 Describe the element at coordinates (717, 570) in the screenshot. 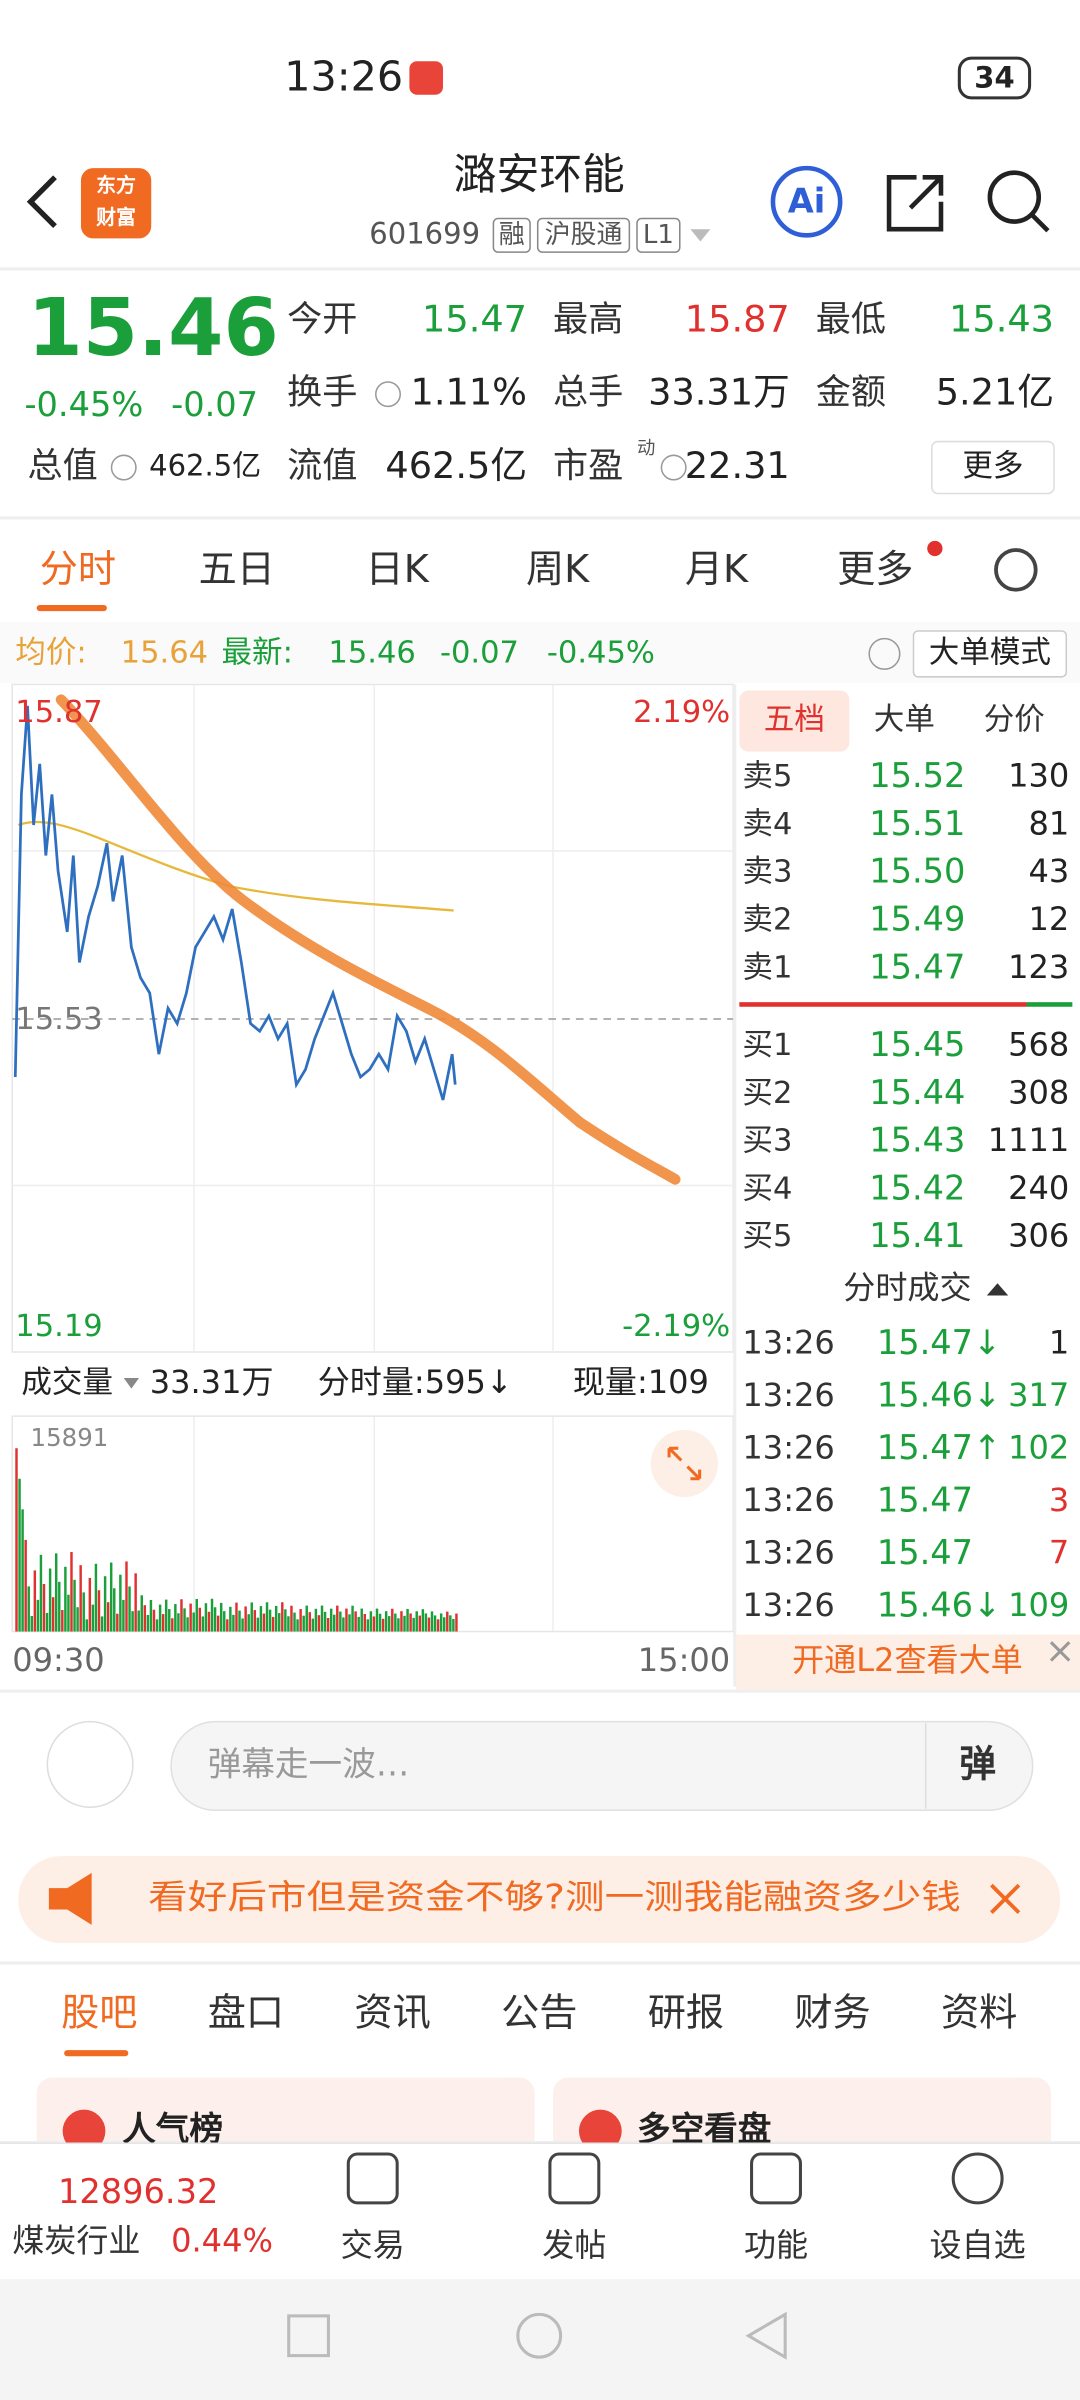

I see `chart-tab: 月K` at that location.